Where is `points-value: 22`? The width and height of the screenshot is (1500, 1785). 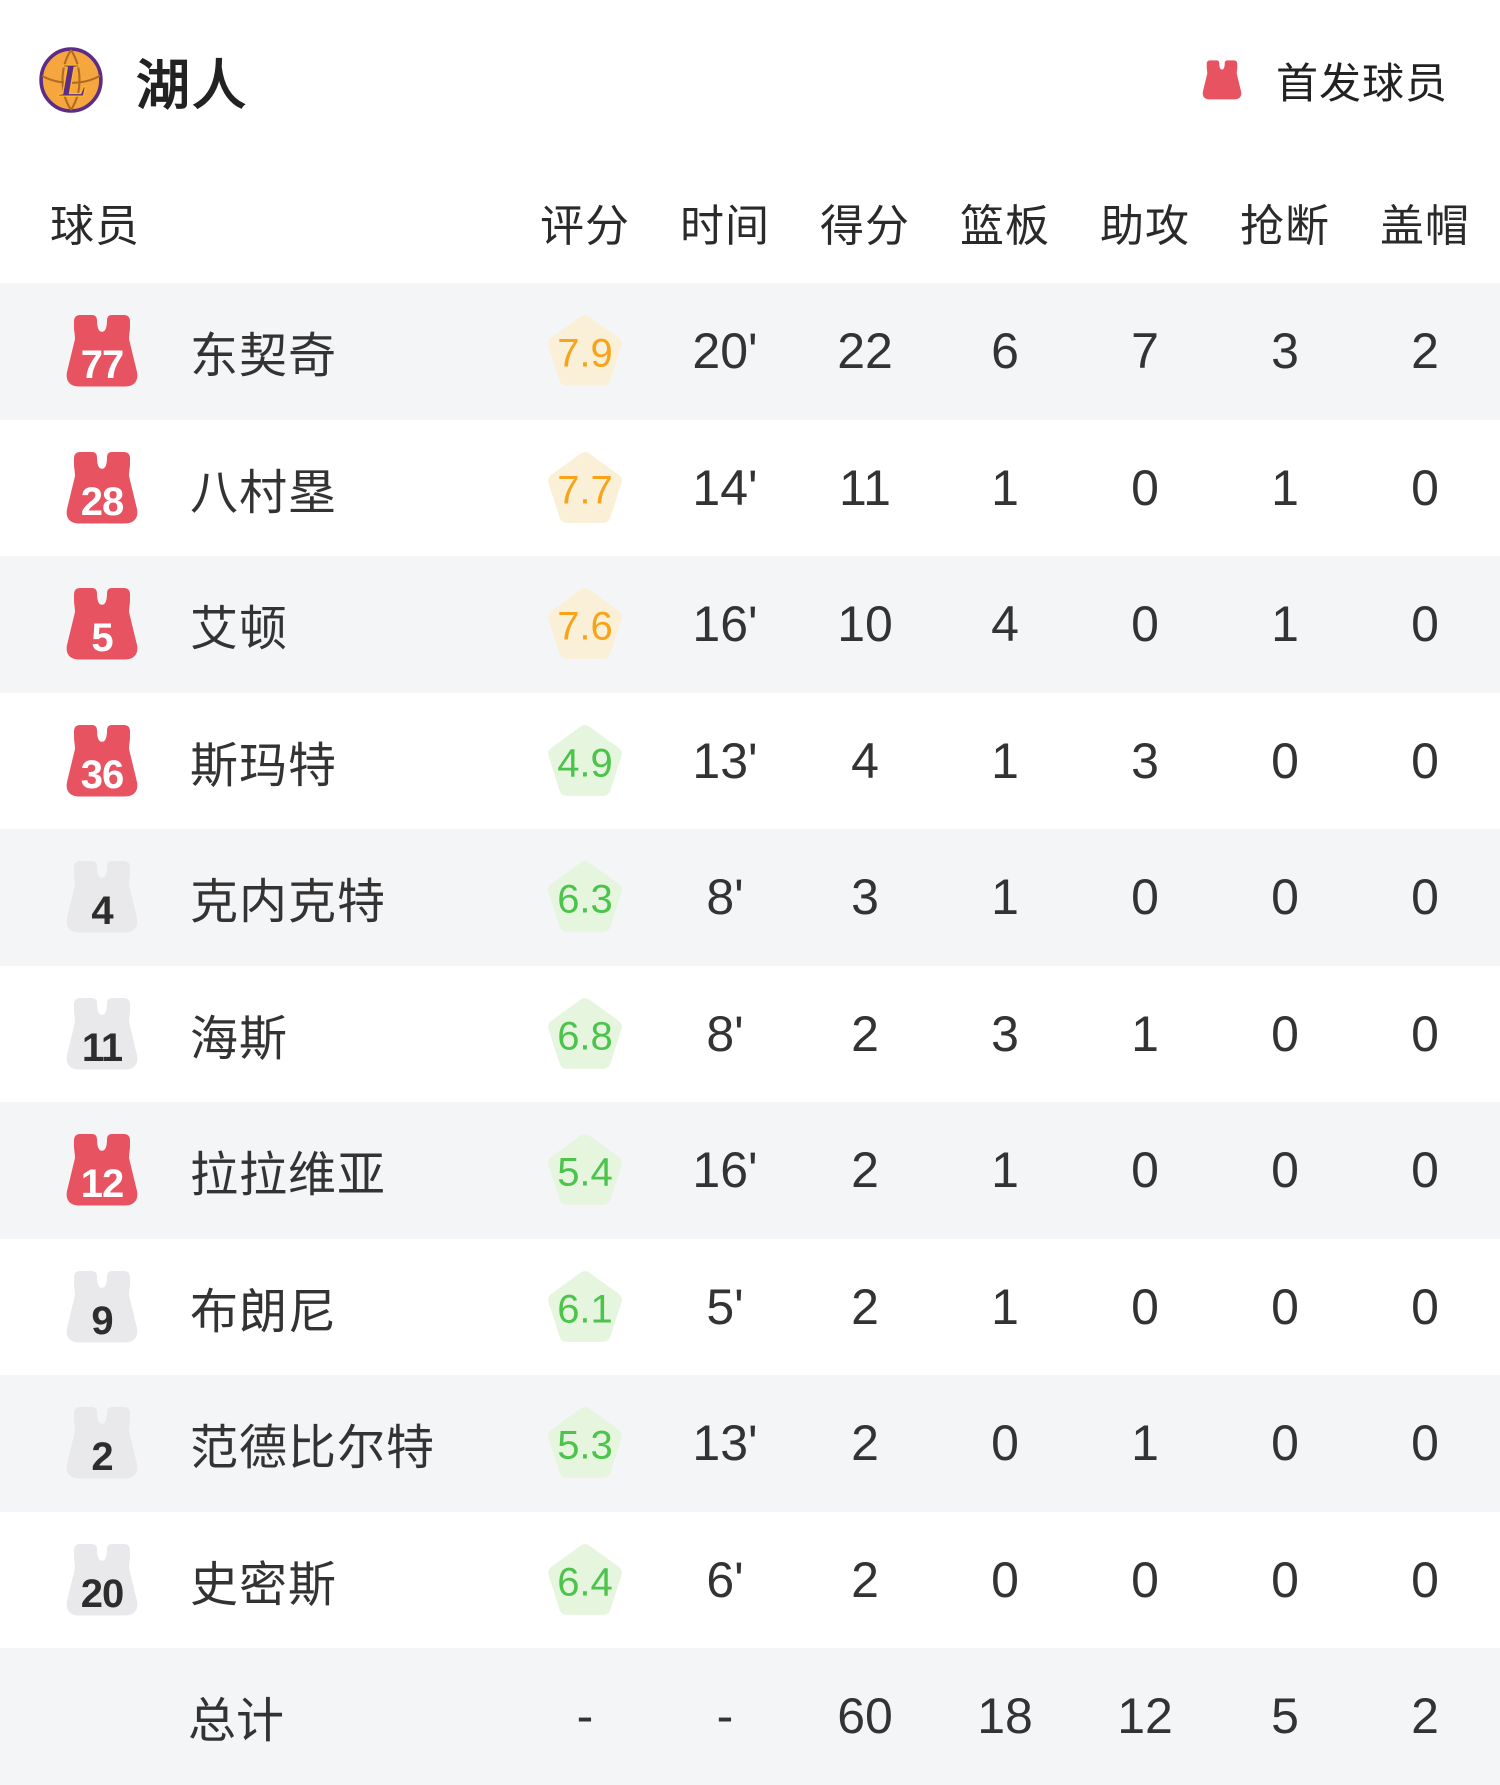
points-value: 22 is located at coordinates (865, 351).